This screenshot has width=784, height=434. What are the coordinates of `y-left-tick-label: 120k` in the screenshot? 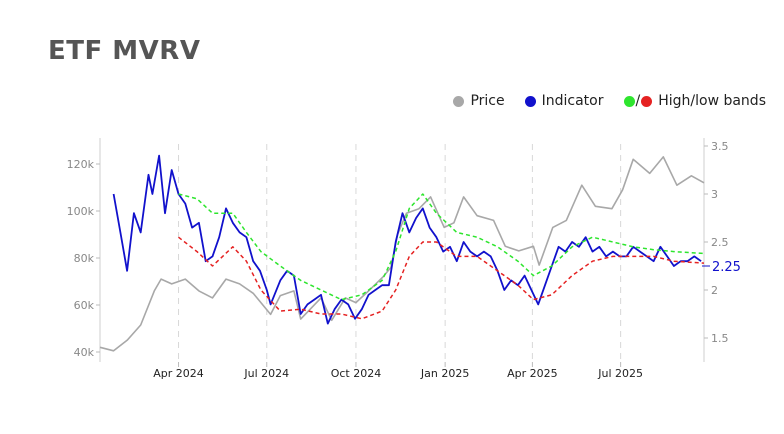 It's located at (81, 164).